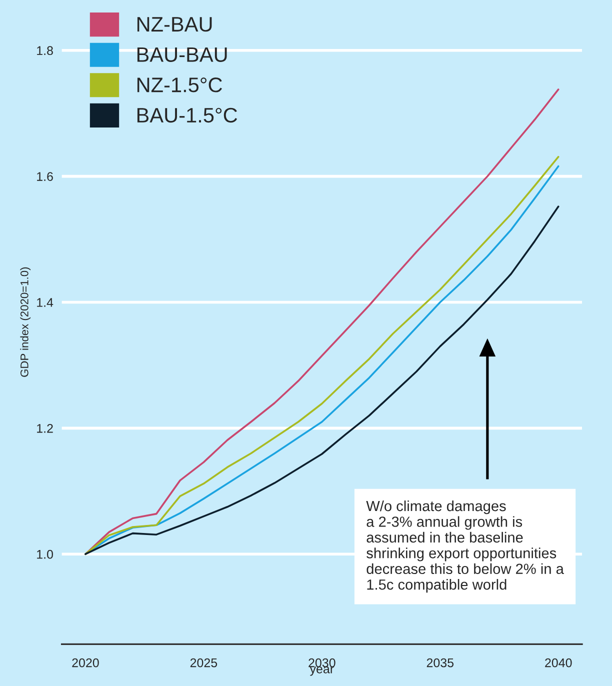 Image resolution: width=612 pixels, height=686 pixels. What do you see at coordinates (25, 322) in the screenshot?
I see `y-axis-title: GDP index (2020=1.0)` at bounding box center [25, 322].